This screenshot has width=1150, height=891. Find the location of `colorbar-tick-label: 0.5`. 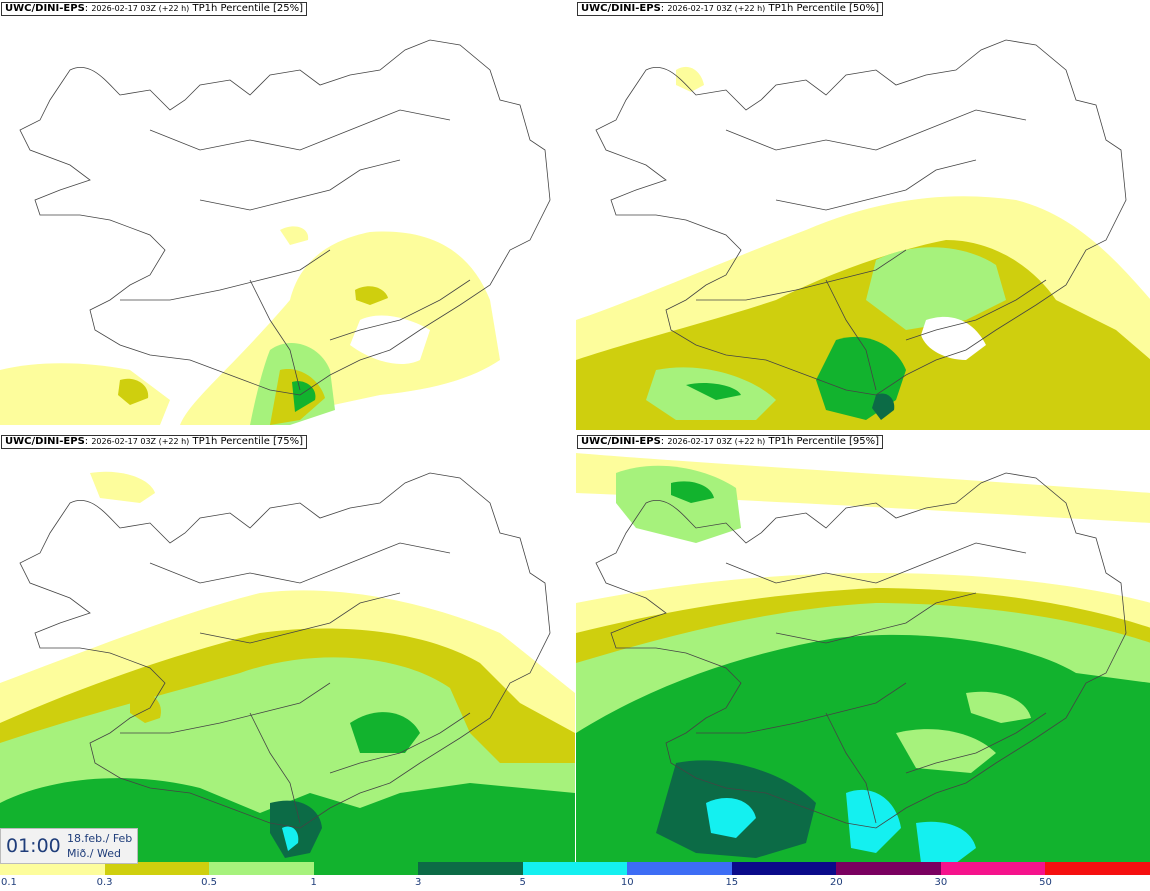

colorbar-tick-label: 0.5 is located at coordinates (209, 882).